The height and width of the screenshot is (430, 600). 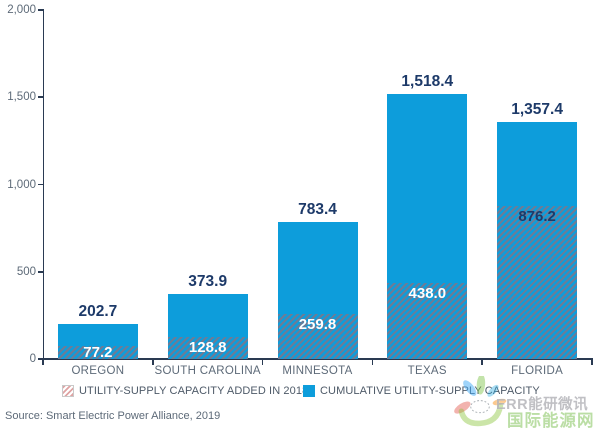 I want to click on legend-label-added-2018: UTILITY-SUPPLY CAPACITY ADDED IN 2018, so click(x=194, y=391).